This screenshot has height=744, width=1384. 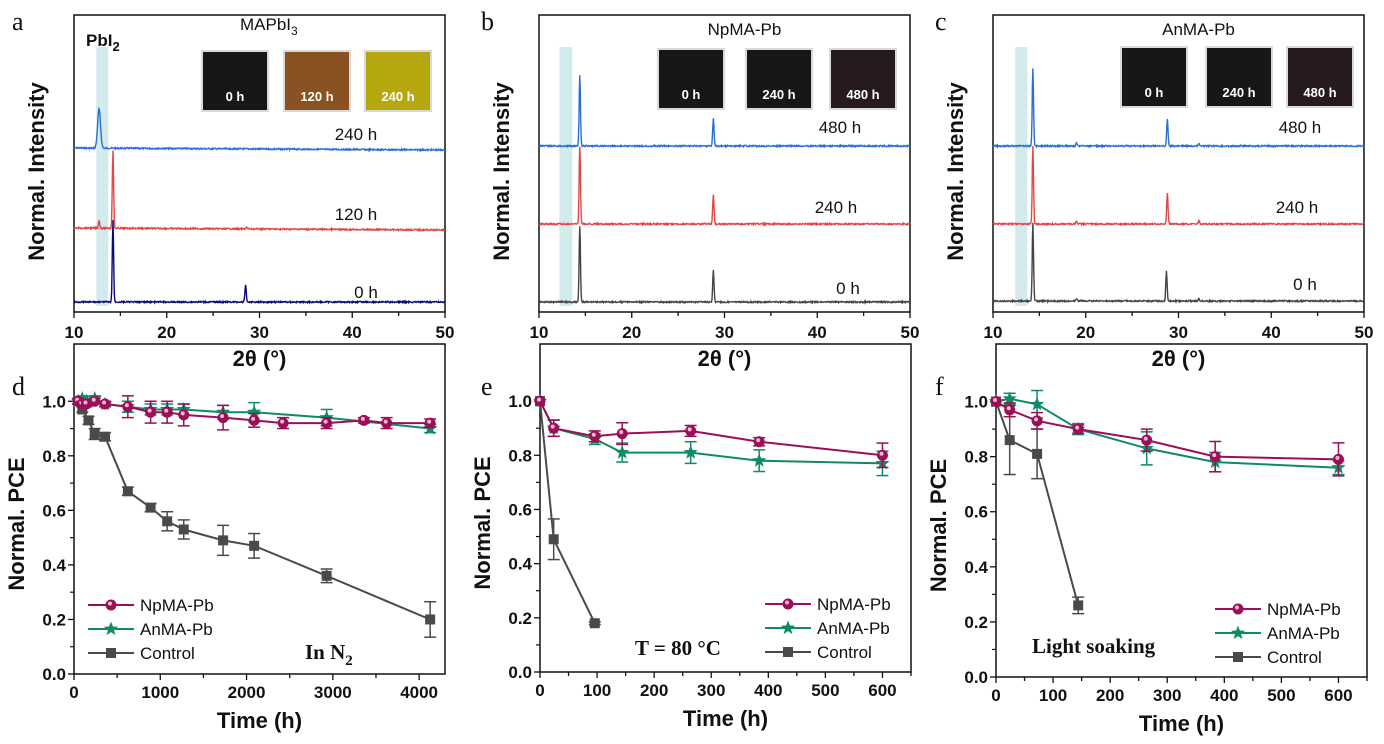 What do you see at coordinates (1338, 695) in the screenshot?
I see `x-tick-label: 600` at bounding box center [1338, 695].